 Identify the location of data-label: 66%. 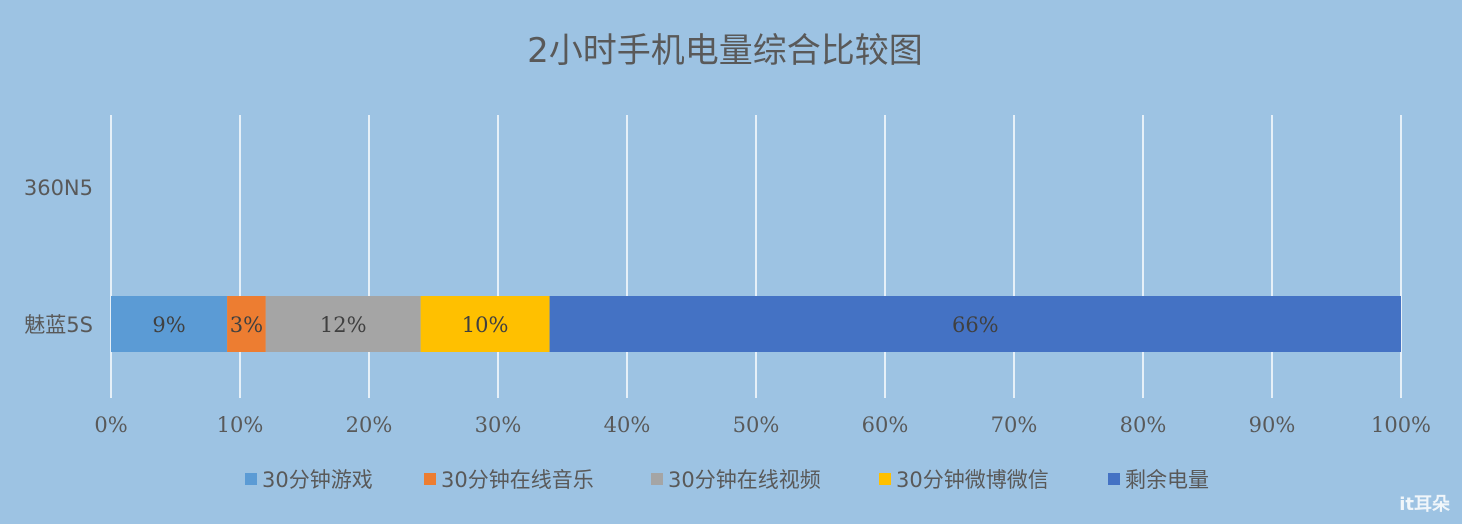
(975, 325).